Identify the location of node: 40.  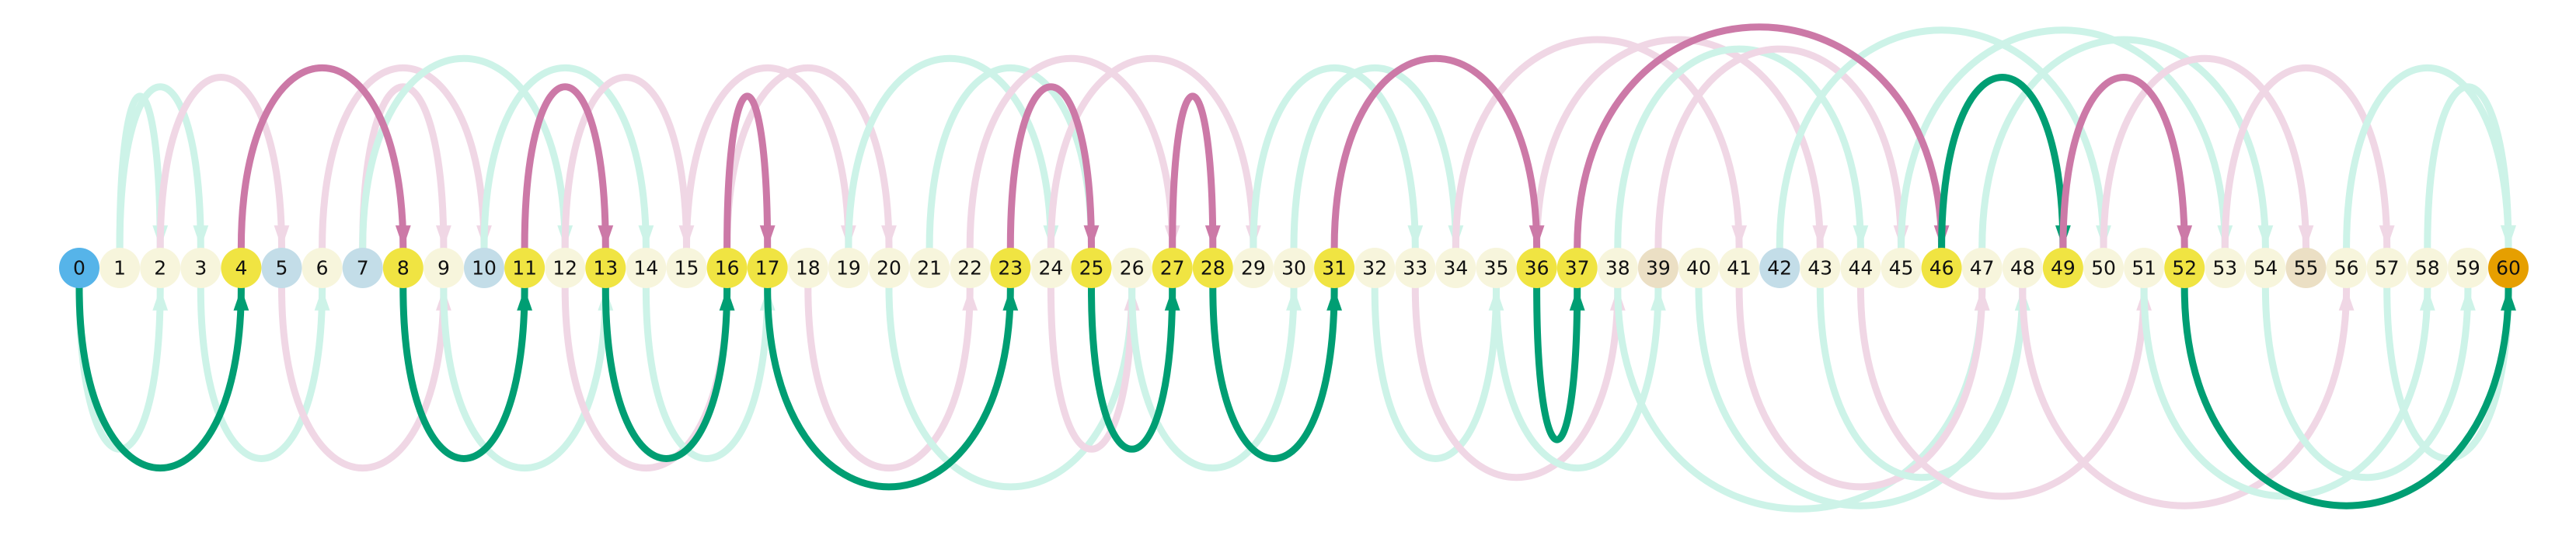
(1698, 268).